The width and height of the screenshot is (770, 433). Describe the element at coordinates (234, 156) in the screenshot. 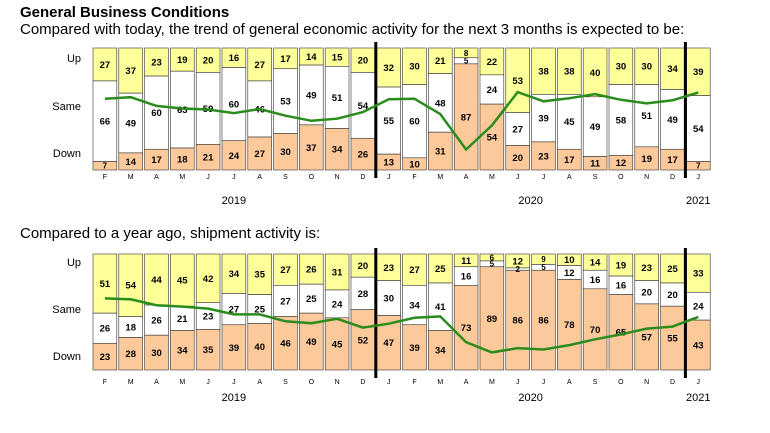

I see `data-label-down: 24` at that location.